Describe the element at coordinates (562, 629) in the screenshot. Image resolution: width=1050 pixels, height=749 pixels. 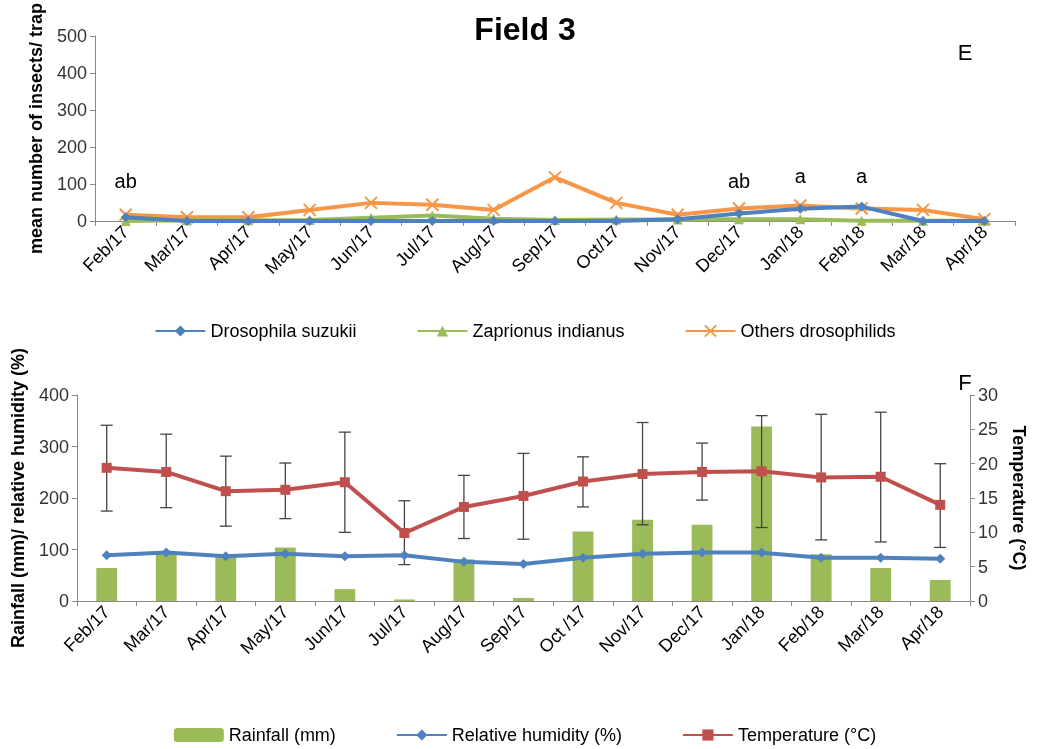
I see `x-tick-label: Oct /17` at that location.